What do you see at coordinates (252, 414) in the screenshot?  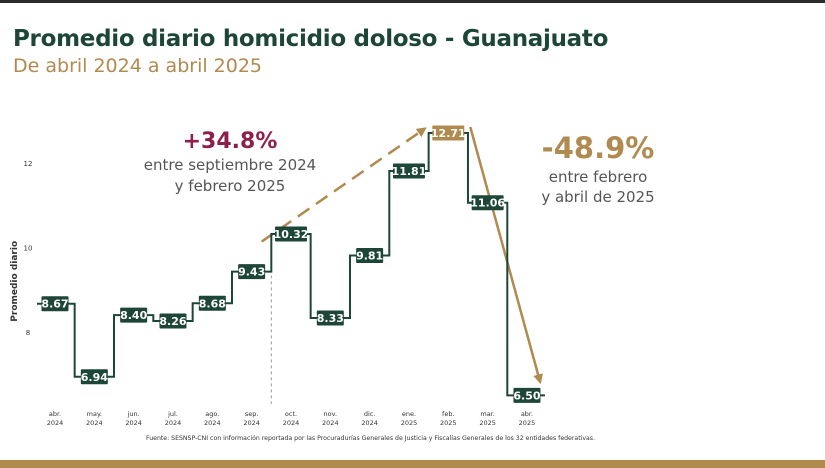 I see `x-tick-label-month: sep.` at bounding box center [252, 414].